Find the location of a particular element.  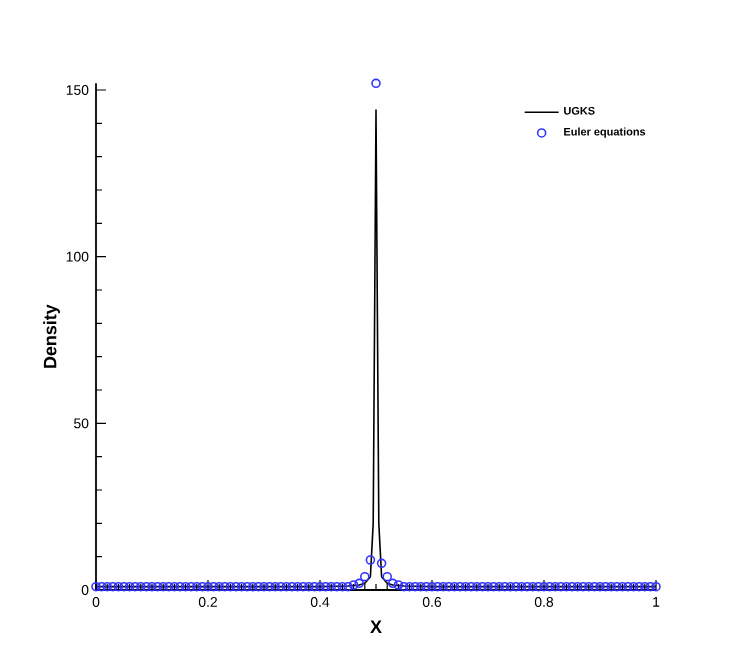

x-axis-title: X is located at coordinates (376, 626).